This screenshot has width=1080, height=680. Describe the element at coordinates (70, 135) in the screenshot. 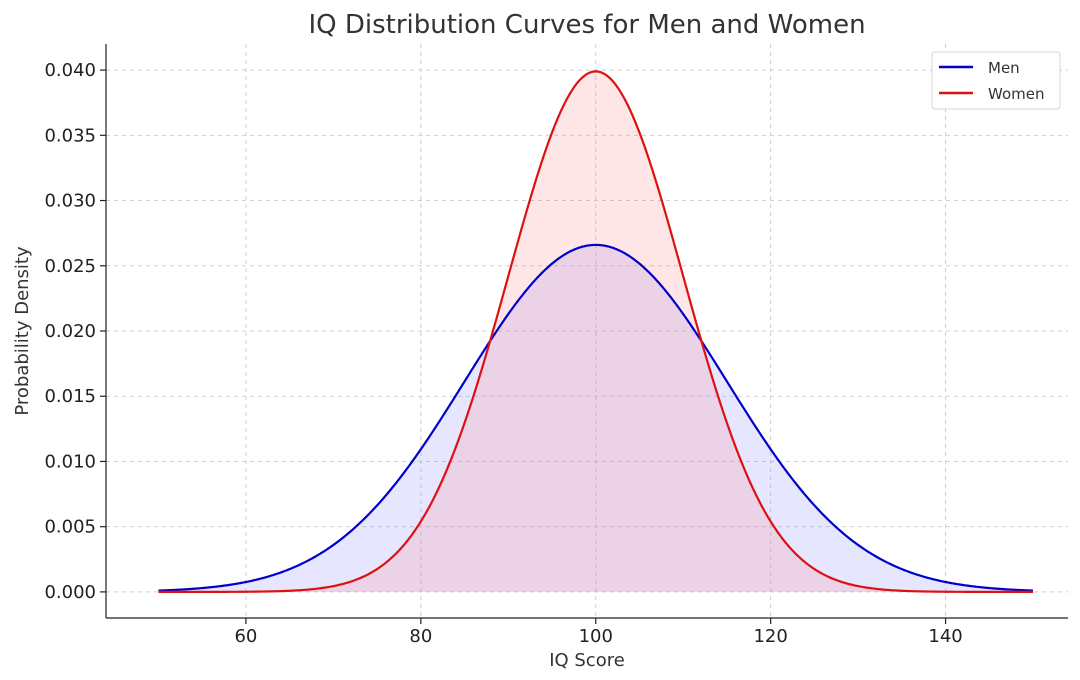

I see `y-tick-label-7: 0.035` at that location.